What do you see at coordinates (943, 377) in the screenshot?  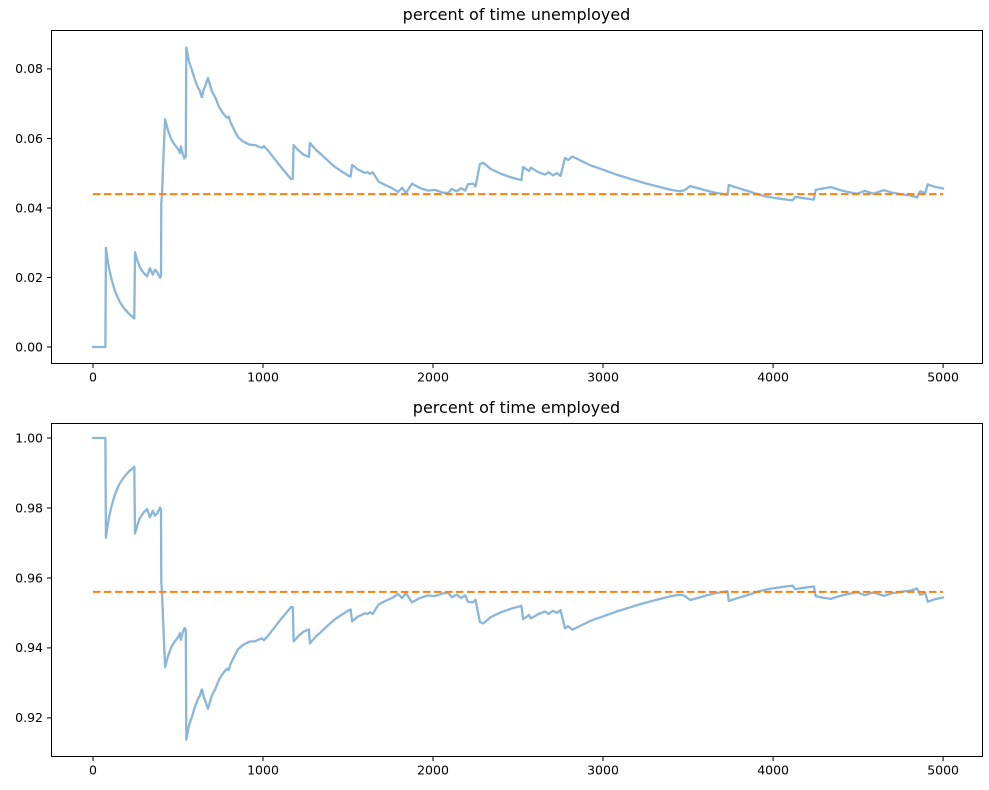 I see `unemployed-x-tick-label: 5000` at bounding box center [943, 377].